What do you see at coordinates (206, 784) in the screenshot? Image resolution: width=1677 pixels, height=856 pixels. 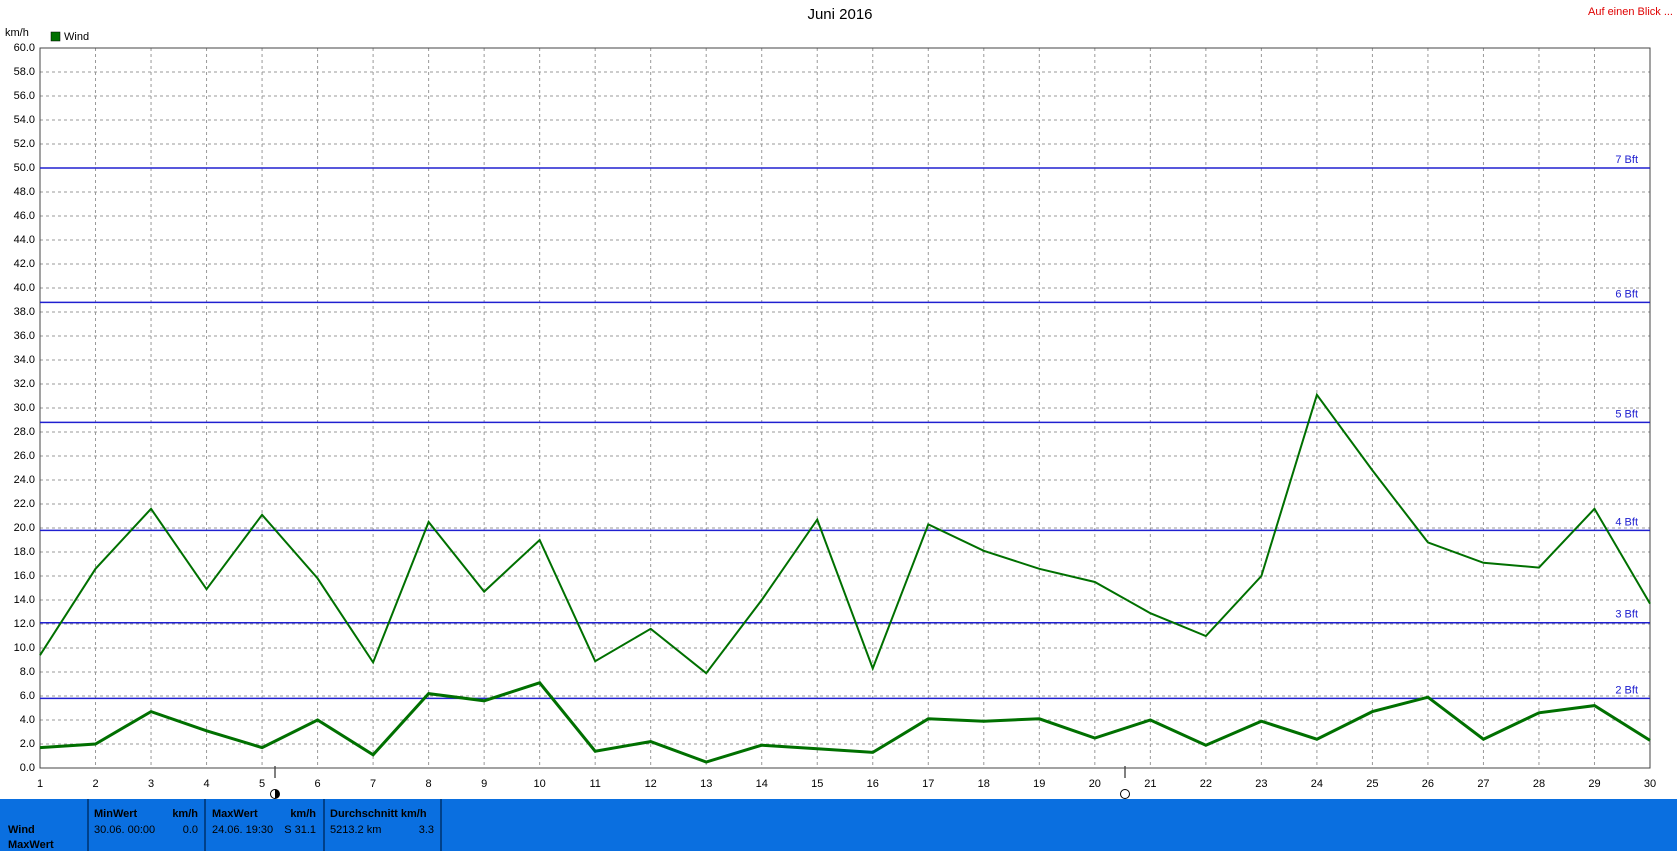 I see `x-tick-label: 4` at bounding box center [206, 784].